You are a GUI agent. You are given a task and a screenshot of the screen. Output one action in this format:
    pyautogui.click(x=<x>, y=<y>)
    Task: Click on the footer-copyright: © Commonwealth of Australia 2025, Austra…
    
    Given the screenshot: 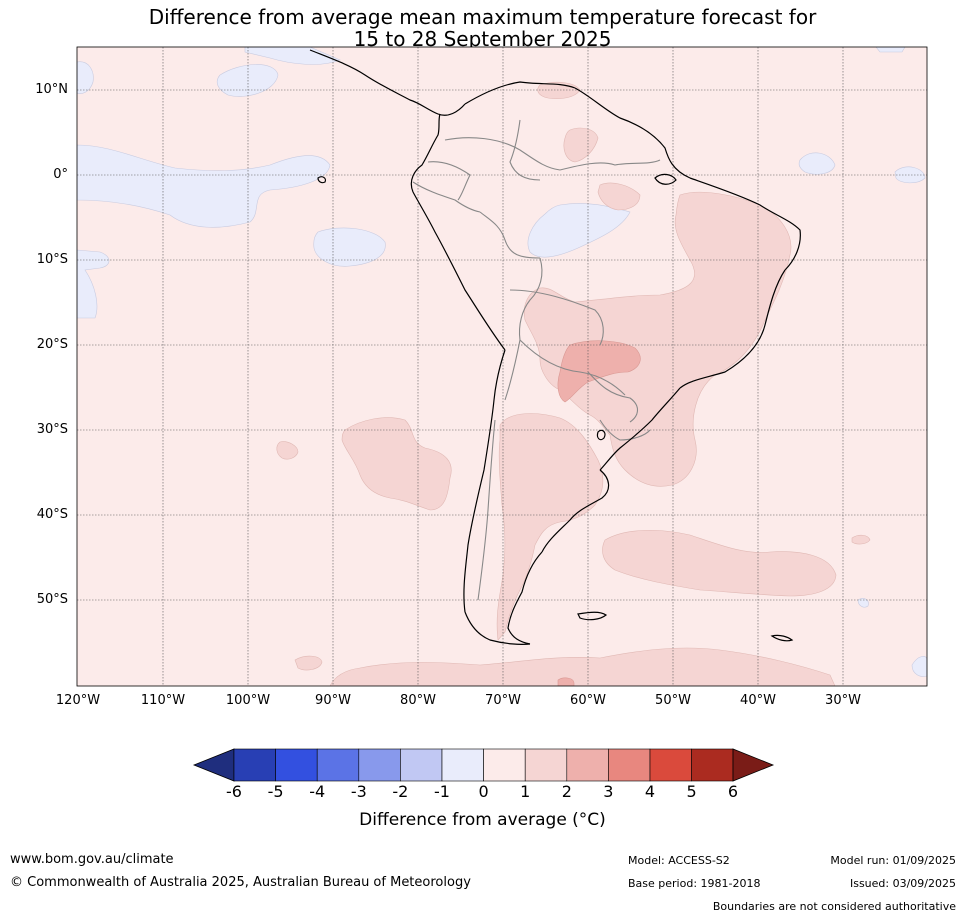 What is the action you would take?
    pyautogui.click(x=240, y=882)
    